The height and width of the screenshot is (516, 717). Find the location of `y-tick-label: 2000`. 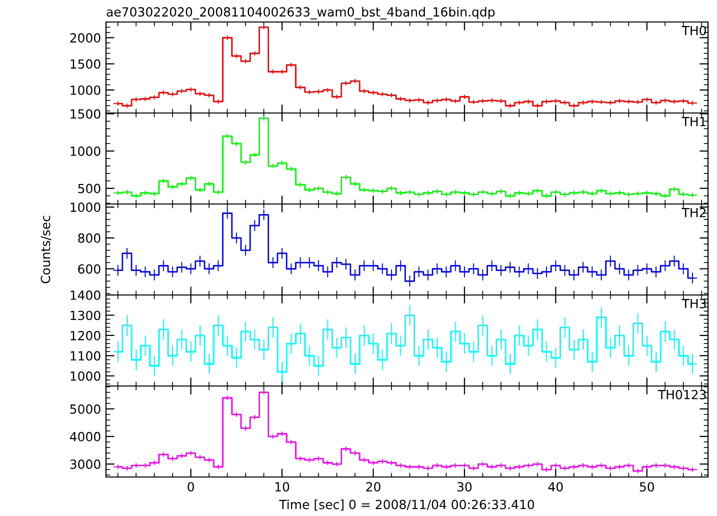

y-tick-label: 2000 is located at coordinates (85, 38).